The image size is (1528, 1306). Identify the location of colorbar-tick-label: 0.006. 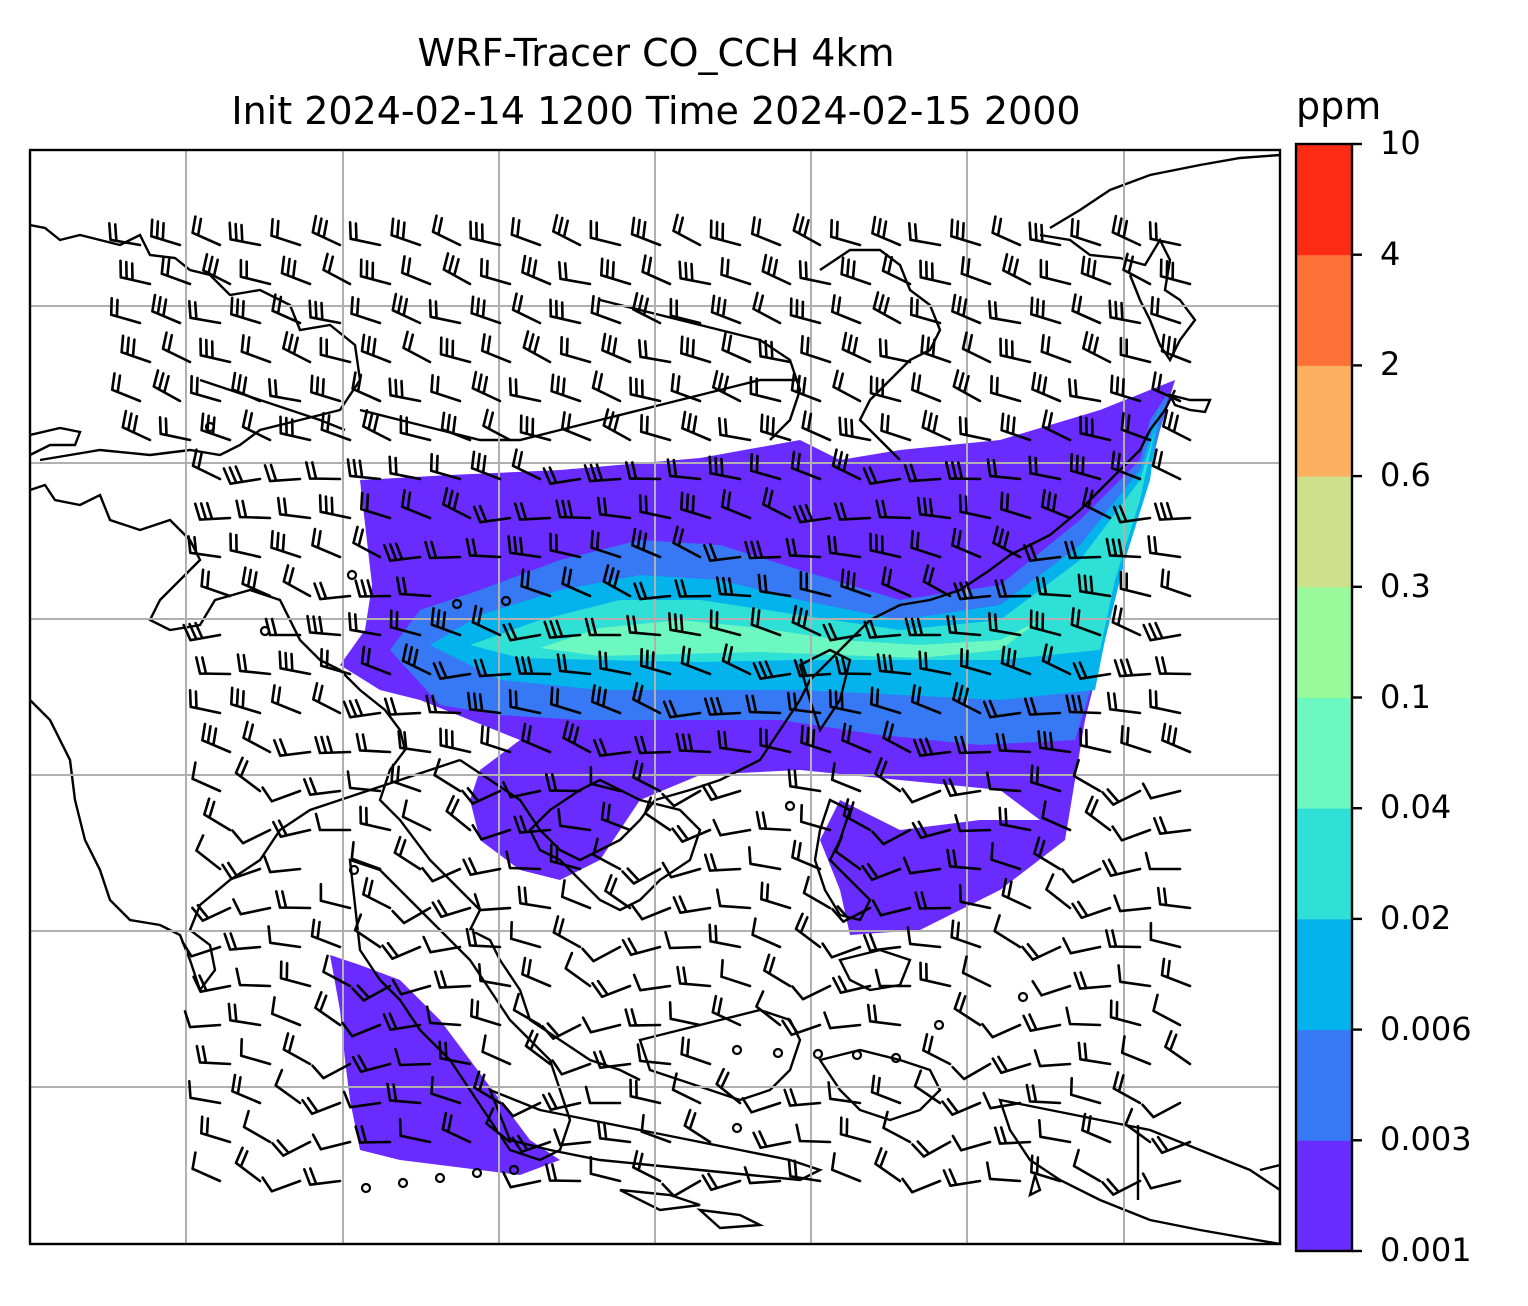
(1426, 1028).